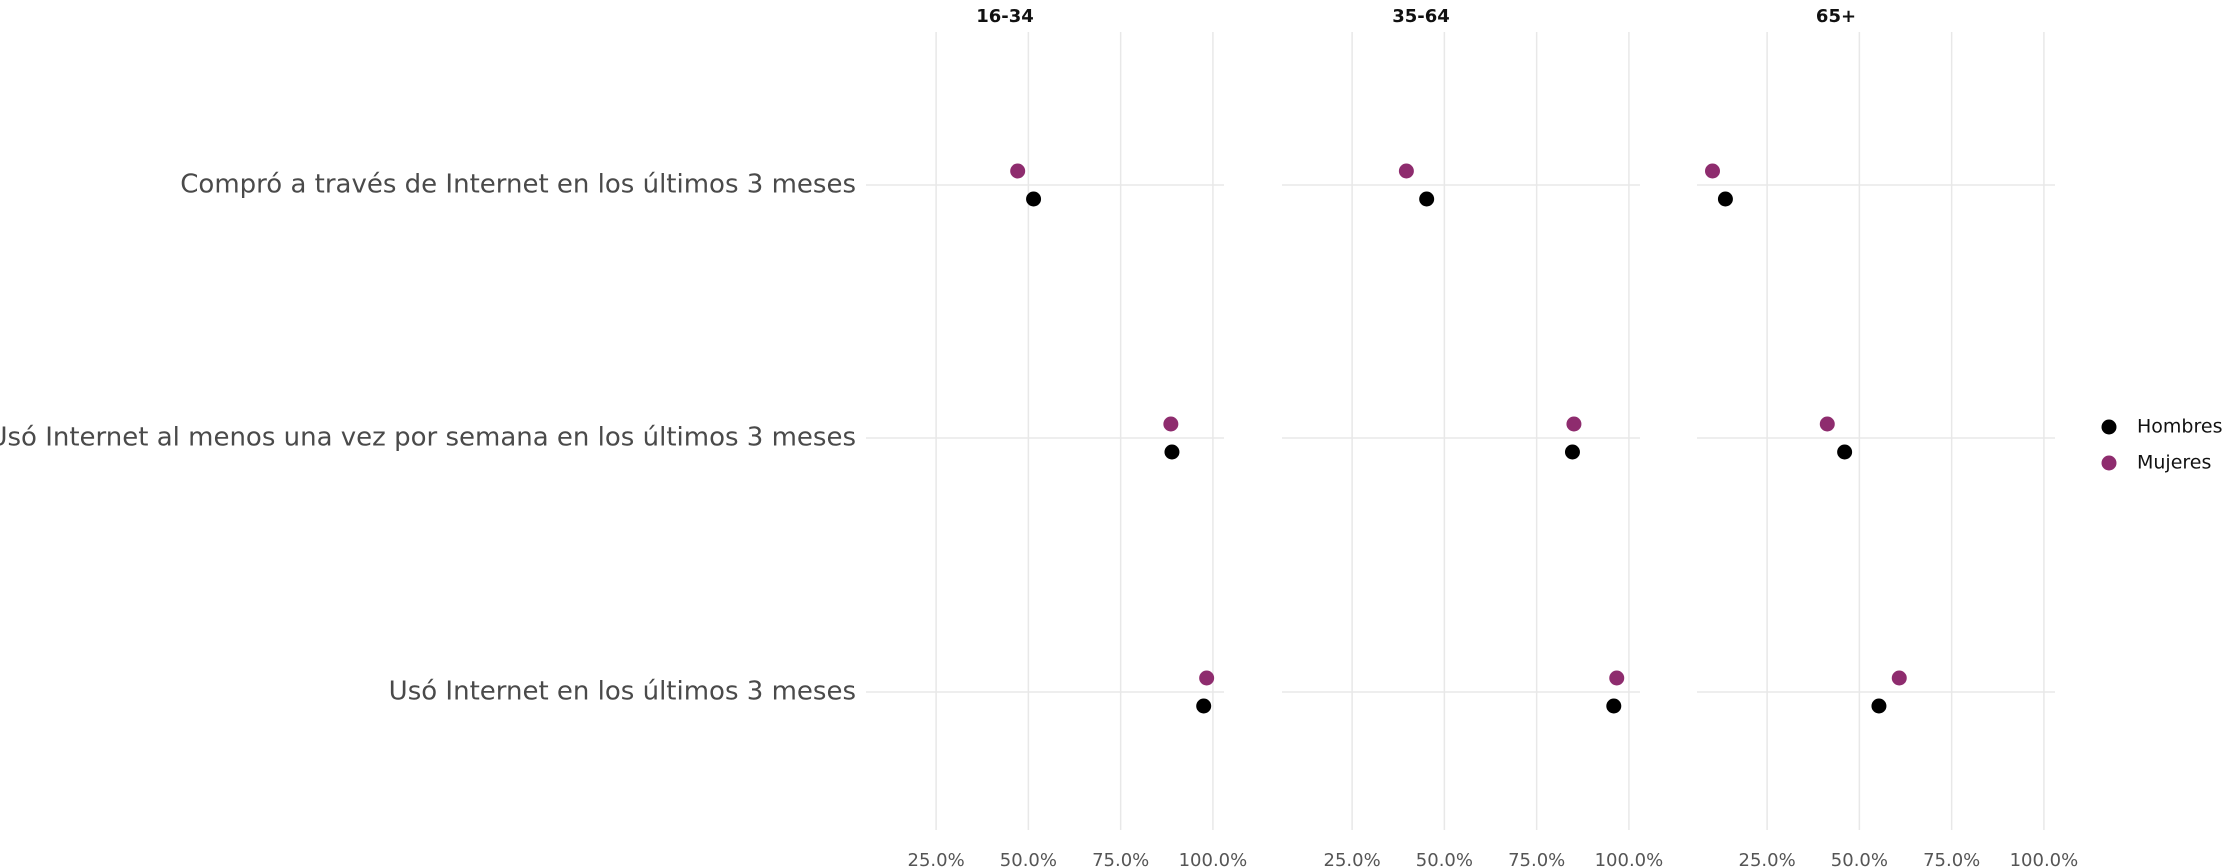 This screenshot has width=2234, height=868. What do you see at coordinates (2179, 427) in the screenshot?
I see `legend-label: Hombres` at bounding box center [2179, 427].